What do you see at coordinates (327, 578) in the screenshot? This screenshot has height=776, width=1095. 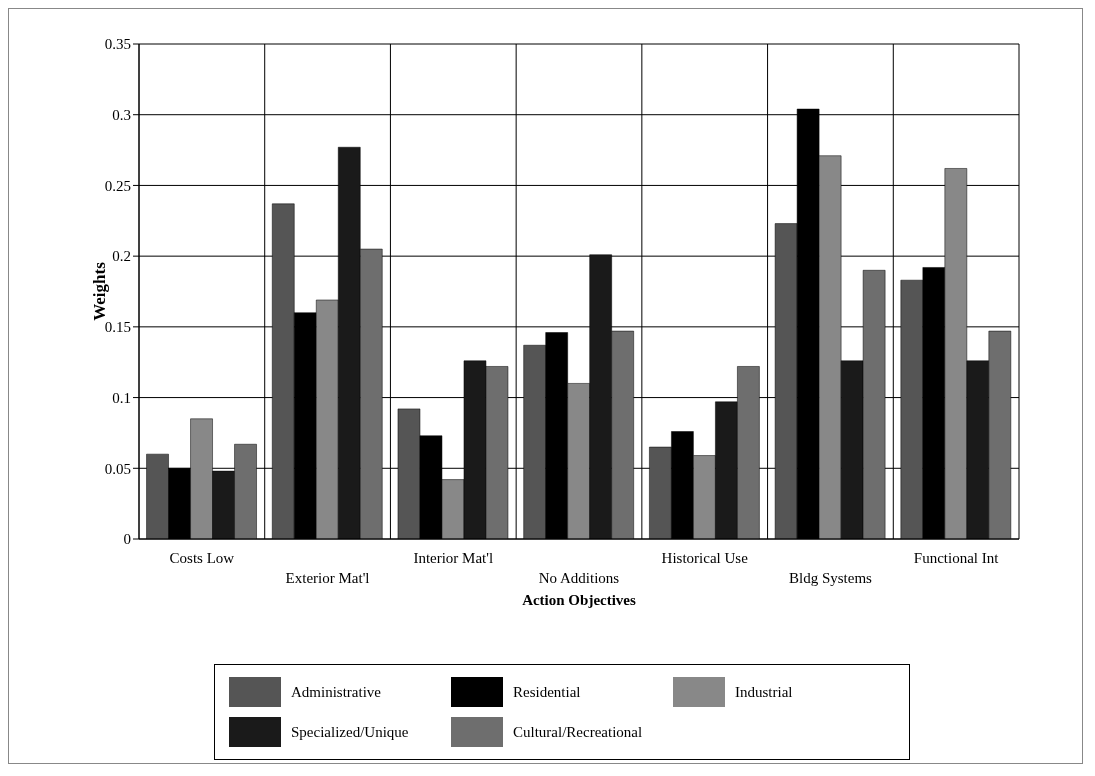 I see `x-tick-label: Exterior Mat'l` at bounding box center [327, 578].